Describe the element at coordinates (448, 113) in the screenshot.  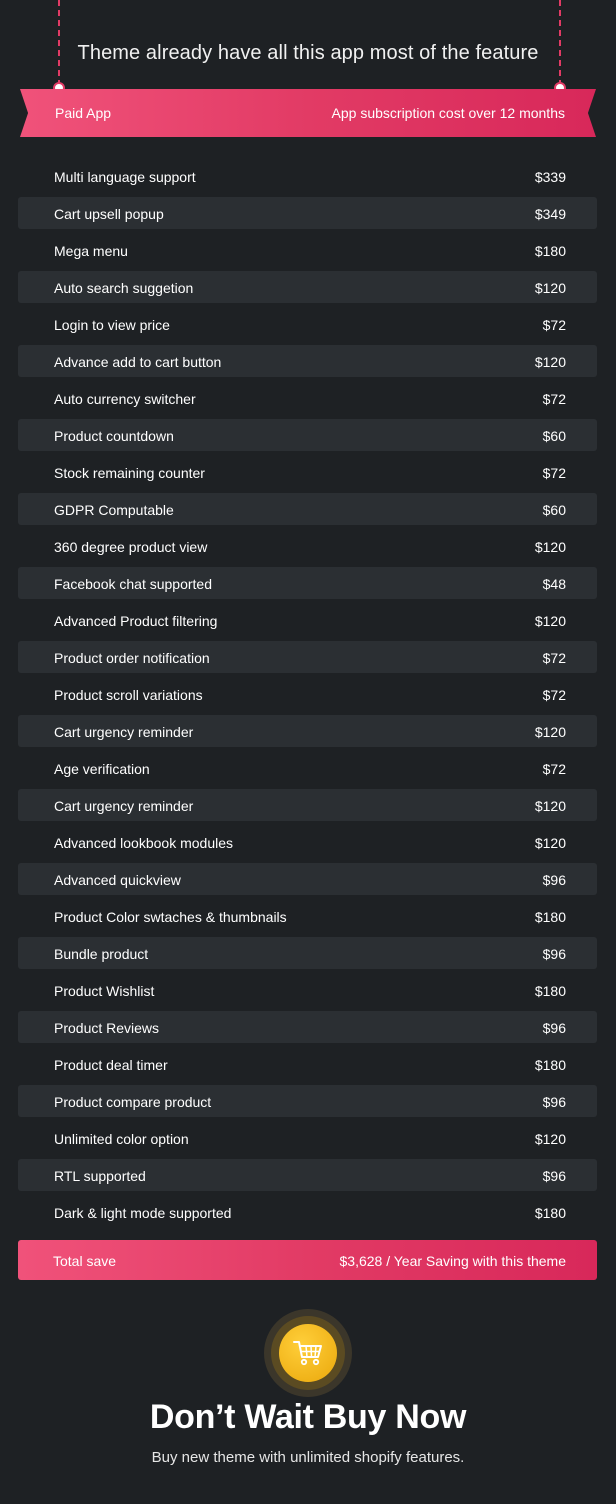
I see `header-subscription-cost: App subscription cost over 12 months` at that location.